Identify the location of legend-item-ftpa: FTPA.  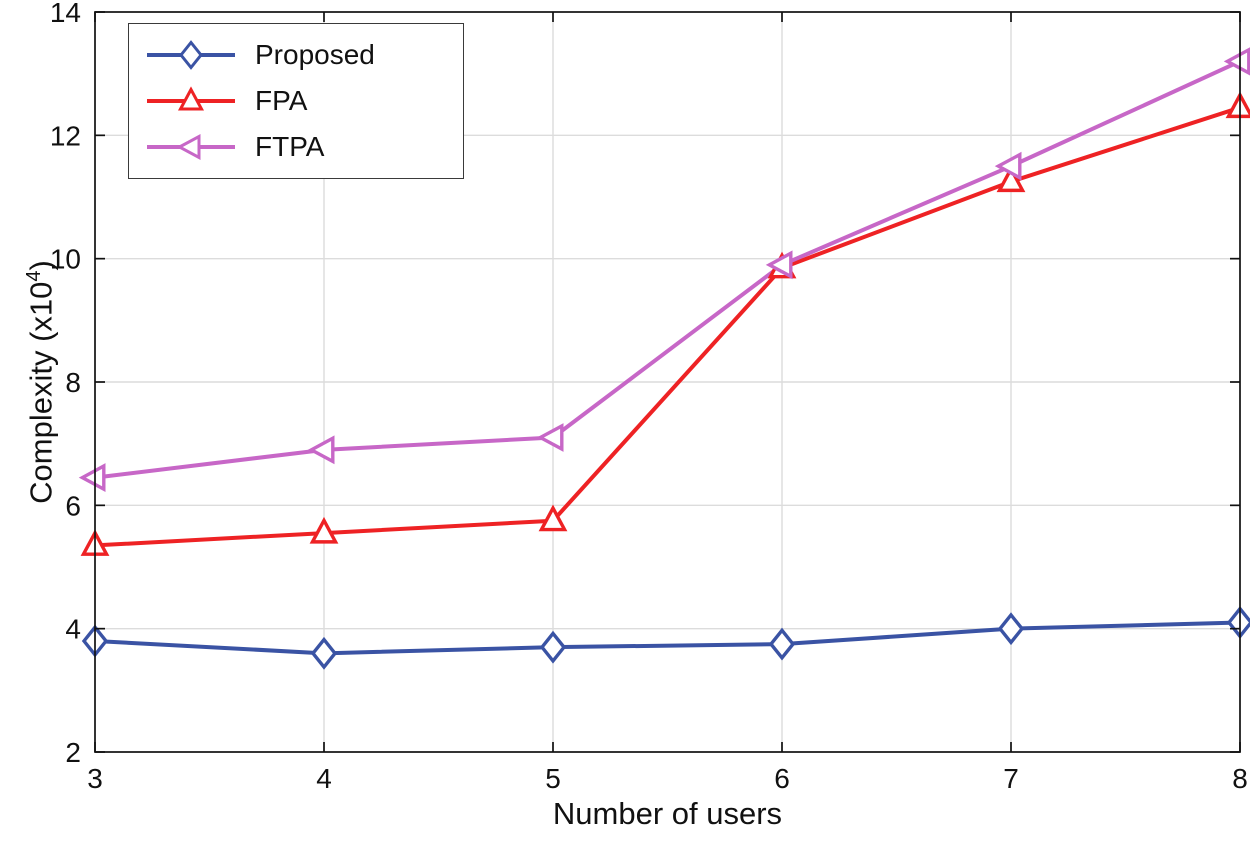
(293, 147).